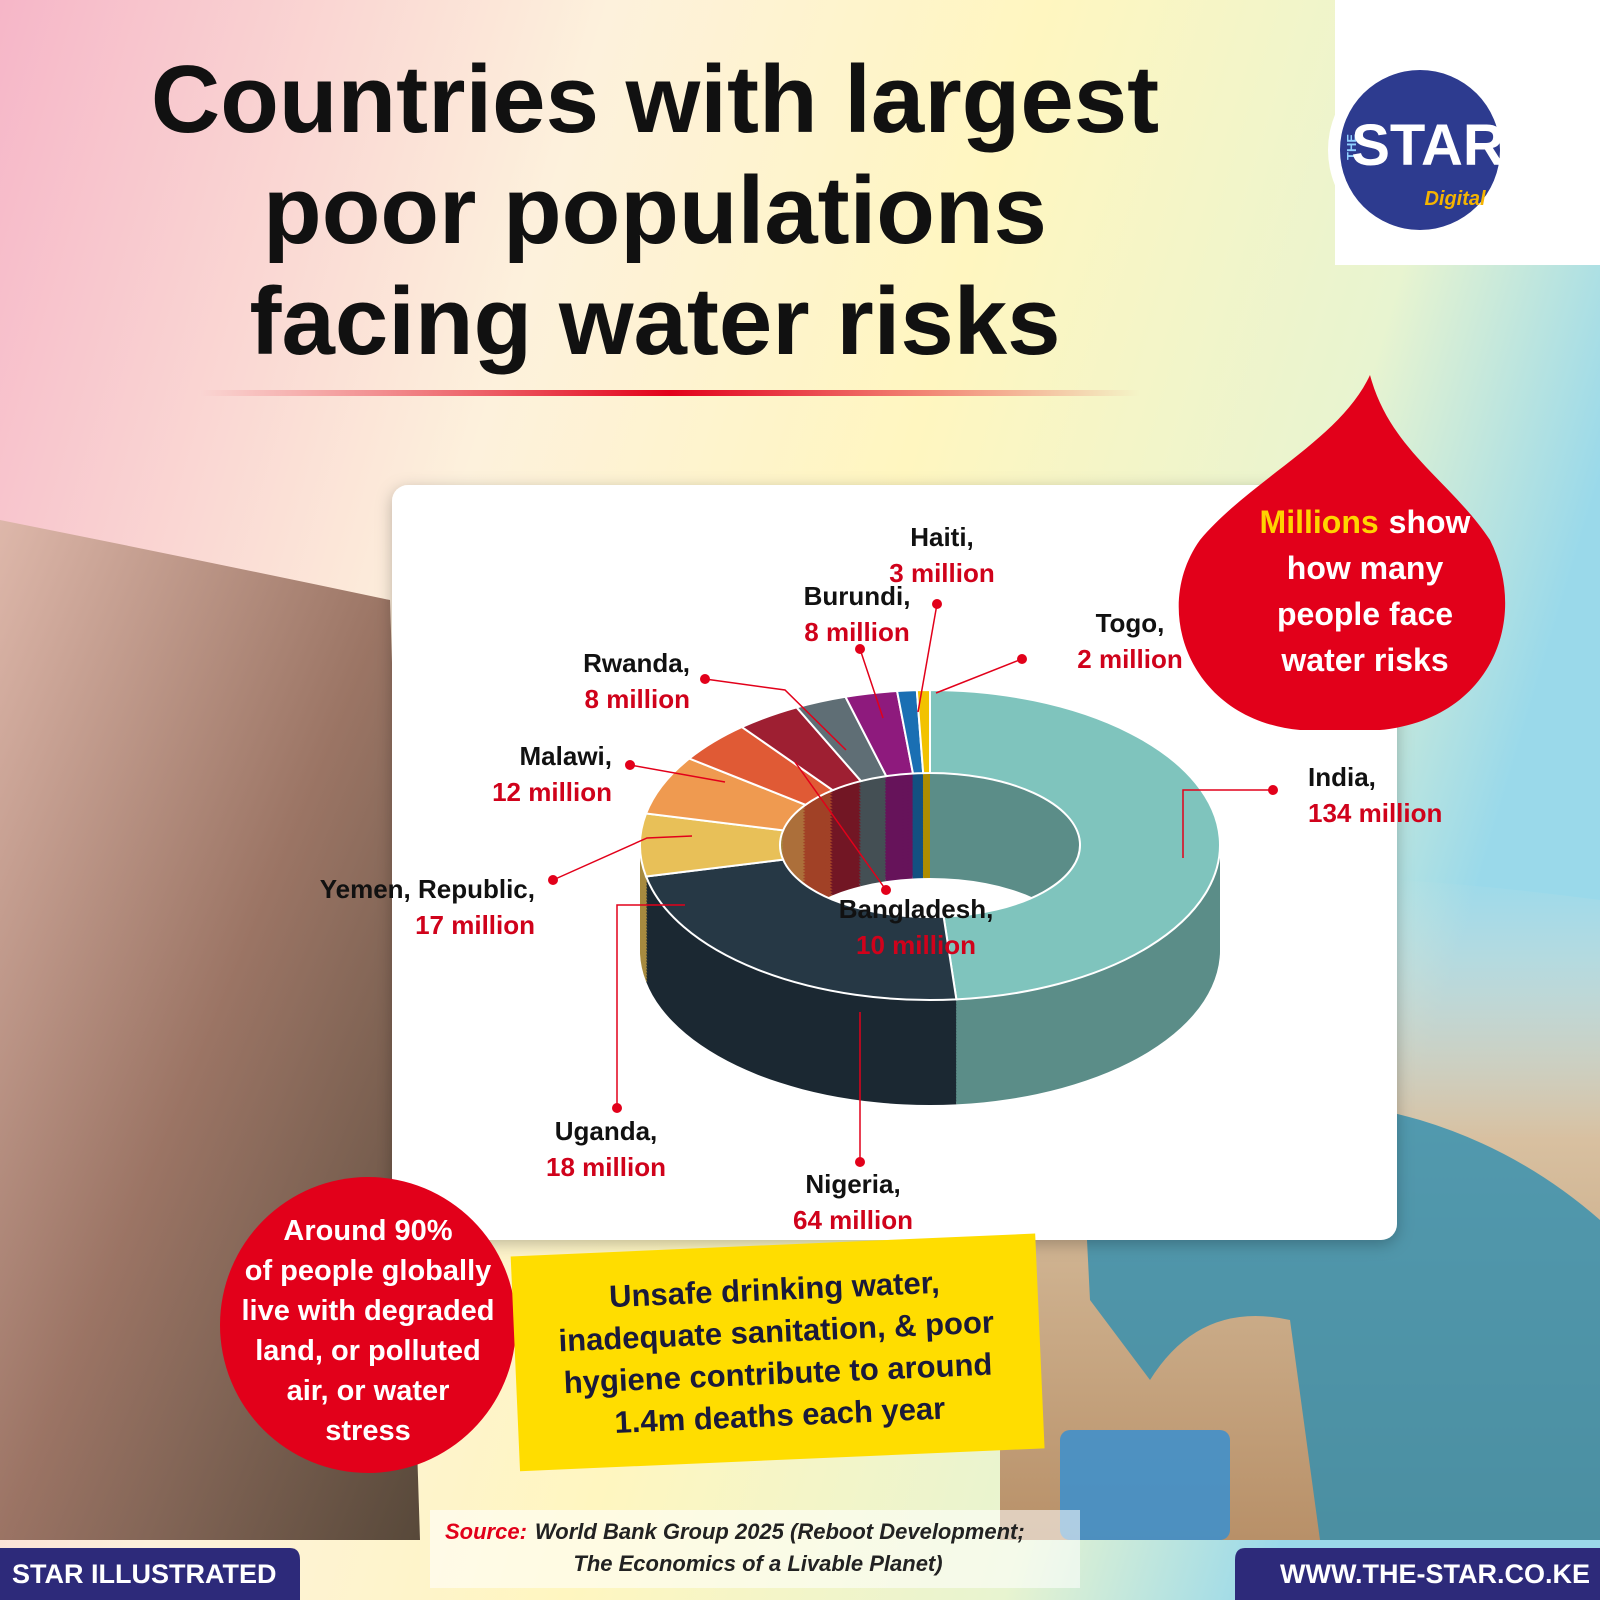 Image resolution: width=1600 pixels, height=1600 pixels. What do you see at coordinates (1430, 522) in the screenshot?
I see `drop-callout-rest: show` at bounding box center [1430, 522].